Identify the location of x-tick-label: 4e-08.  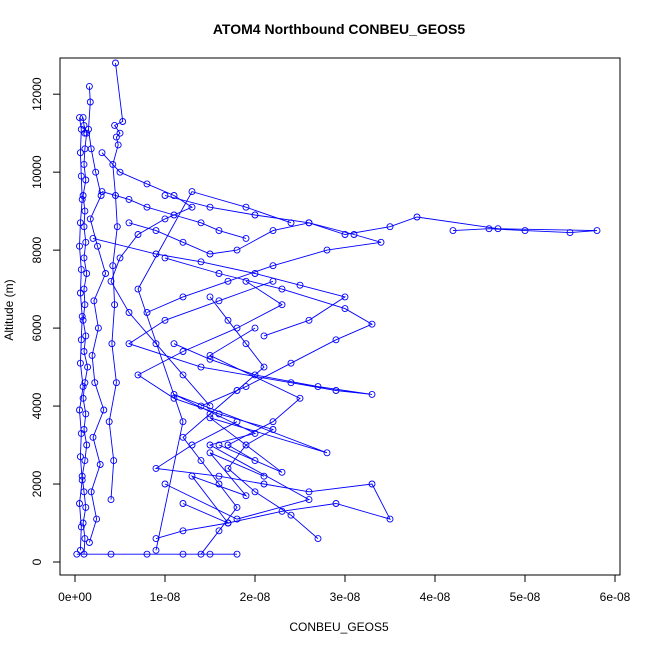
(435, 597).